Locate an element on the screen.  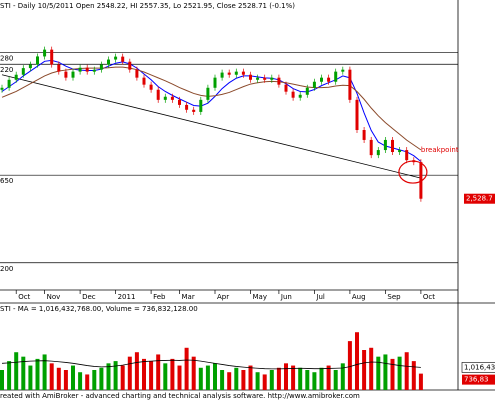
y-tick-label: 200 is located at coordinates (6, 269).